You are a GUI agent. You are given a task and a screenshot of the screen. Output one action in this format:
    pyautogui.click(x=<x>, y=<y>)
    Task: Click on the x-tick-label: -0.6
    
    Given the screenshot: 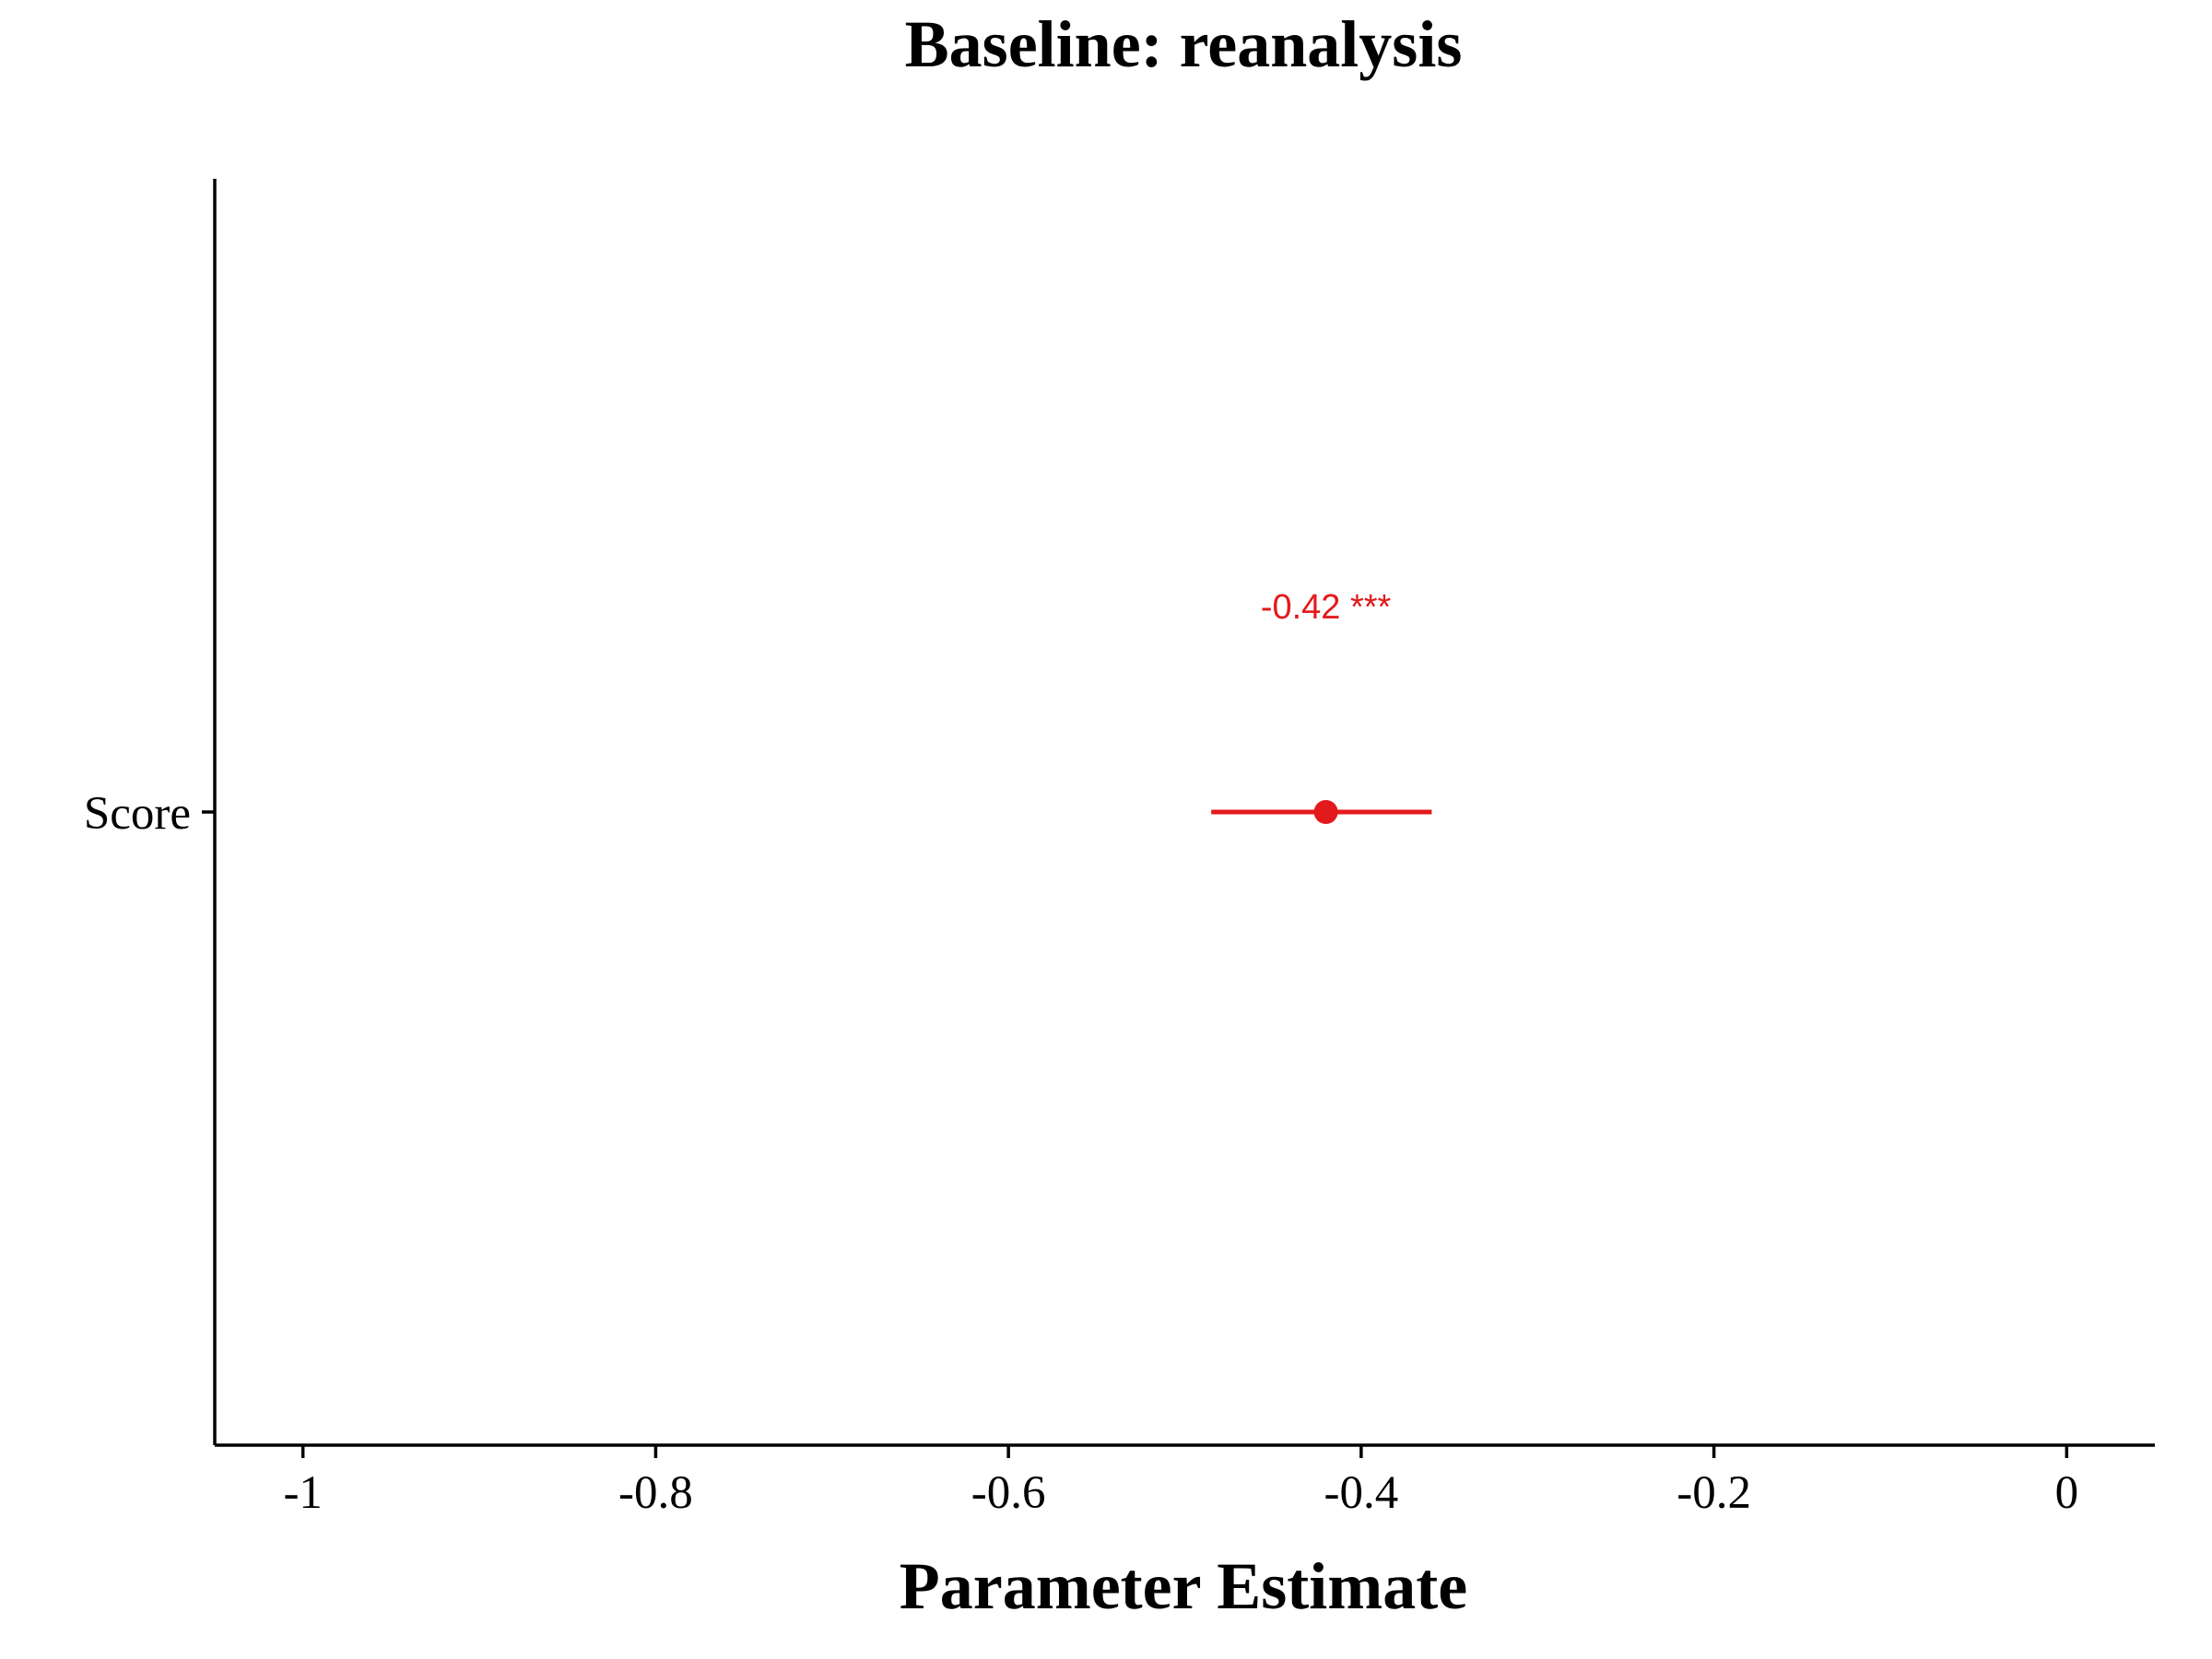 What is the action you would take?
    pyautogui.click(x=1008, y=1493)
    